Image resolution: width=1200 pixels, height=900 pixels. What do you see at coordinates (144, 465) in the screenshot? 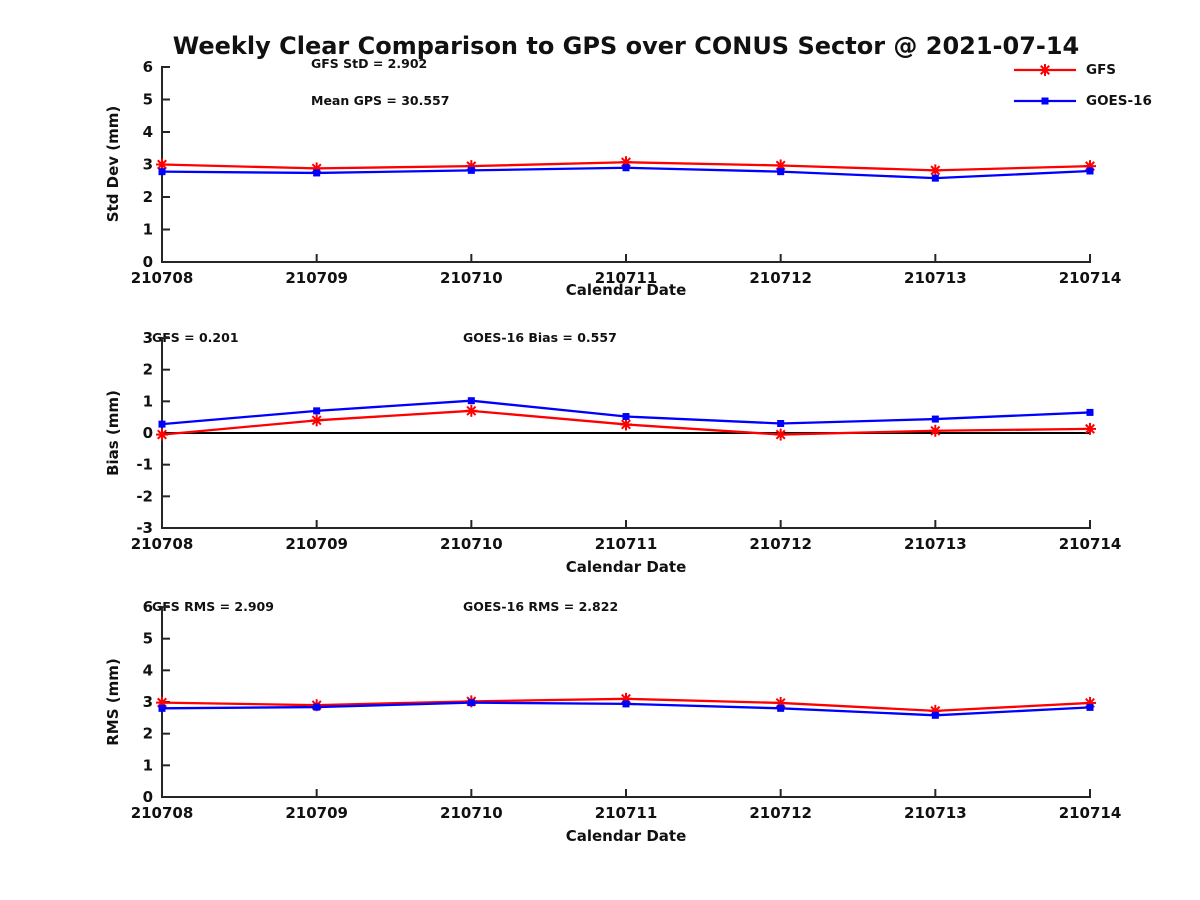
I see `y-tick-label: -1` at bounding box center [144, 465].